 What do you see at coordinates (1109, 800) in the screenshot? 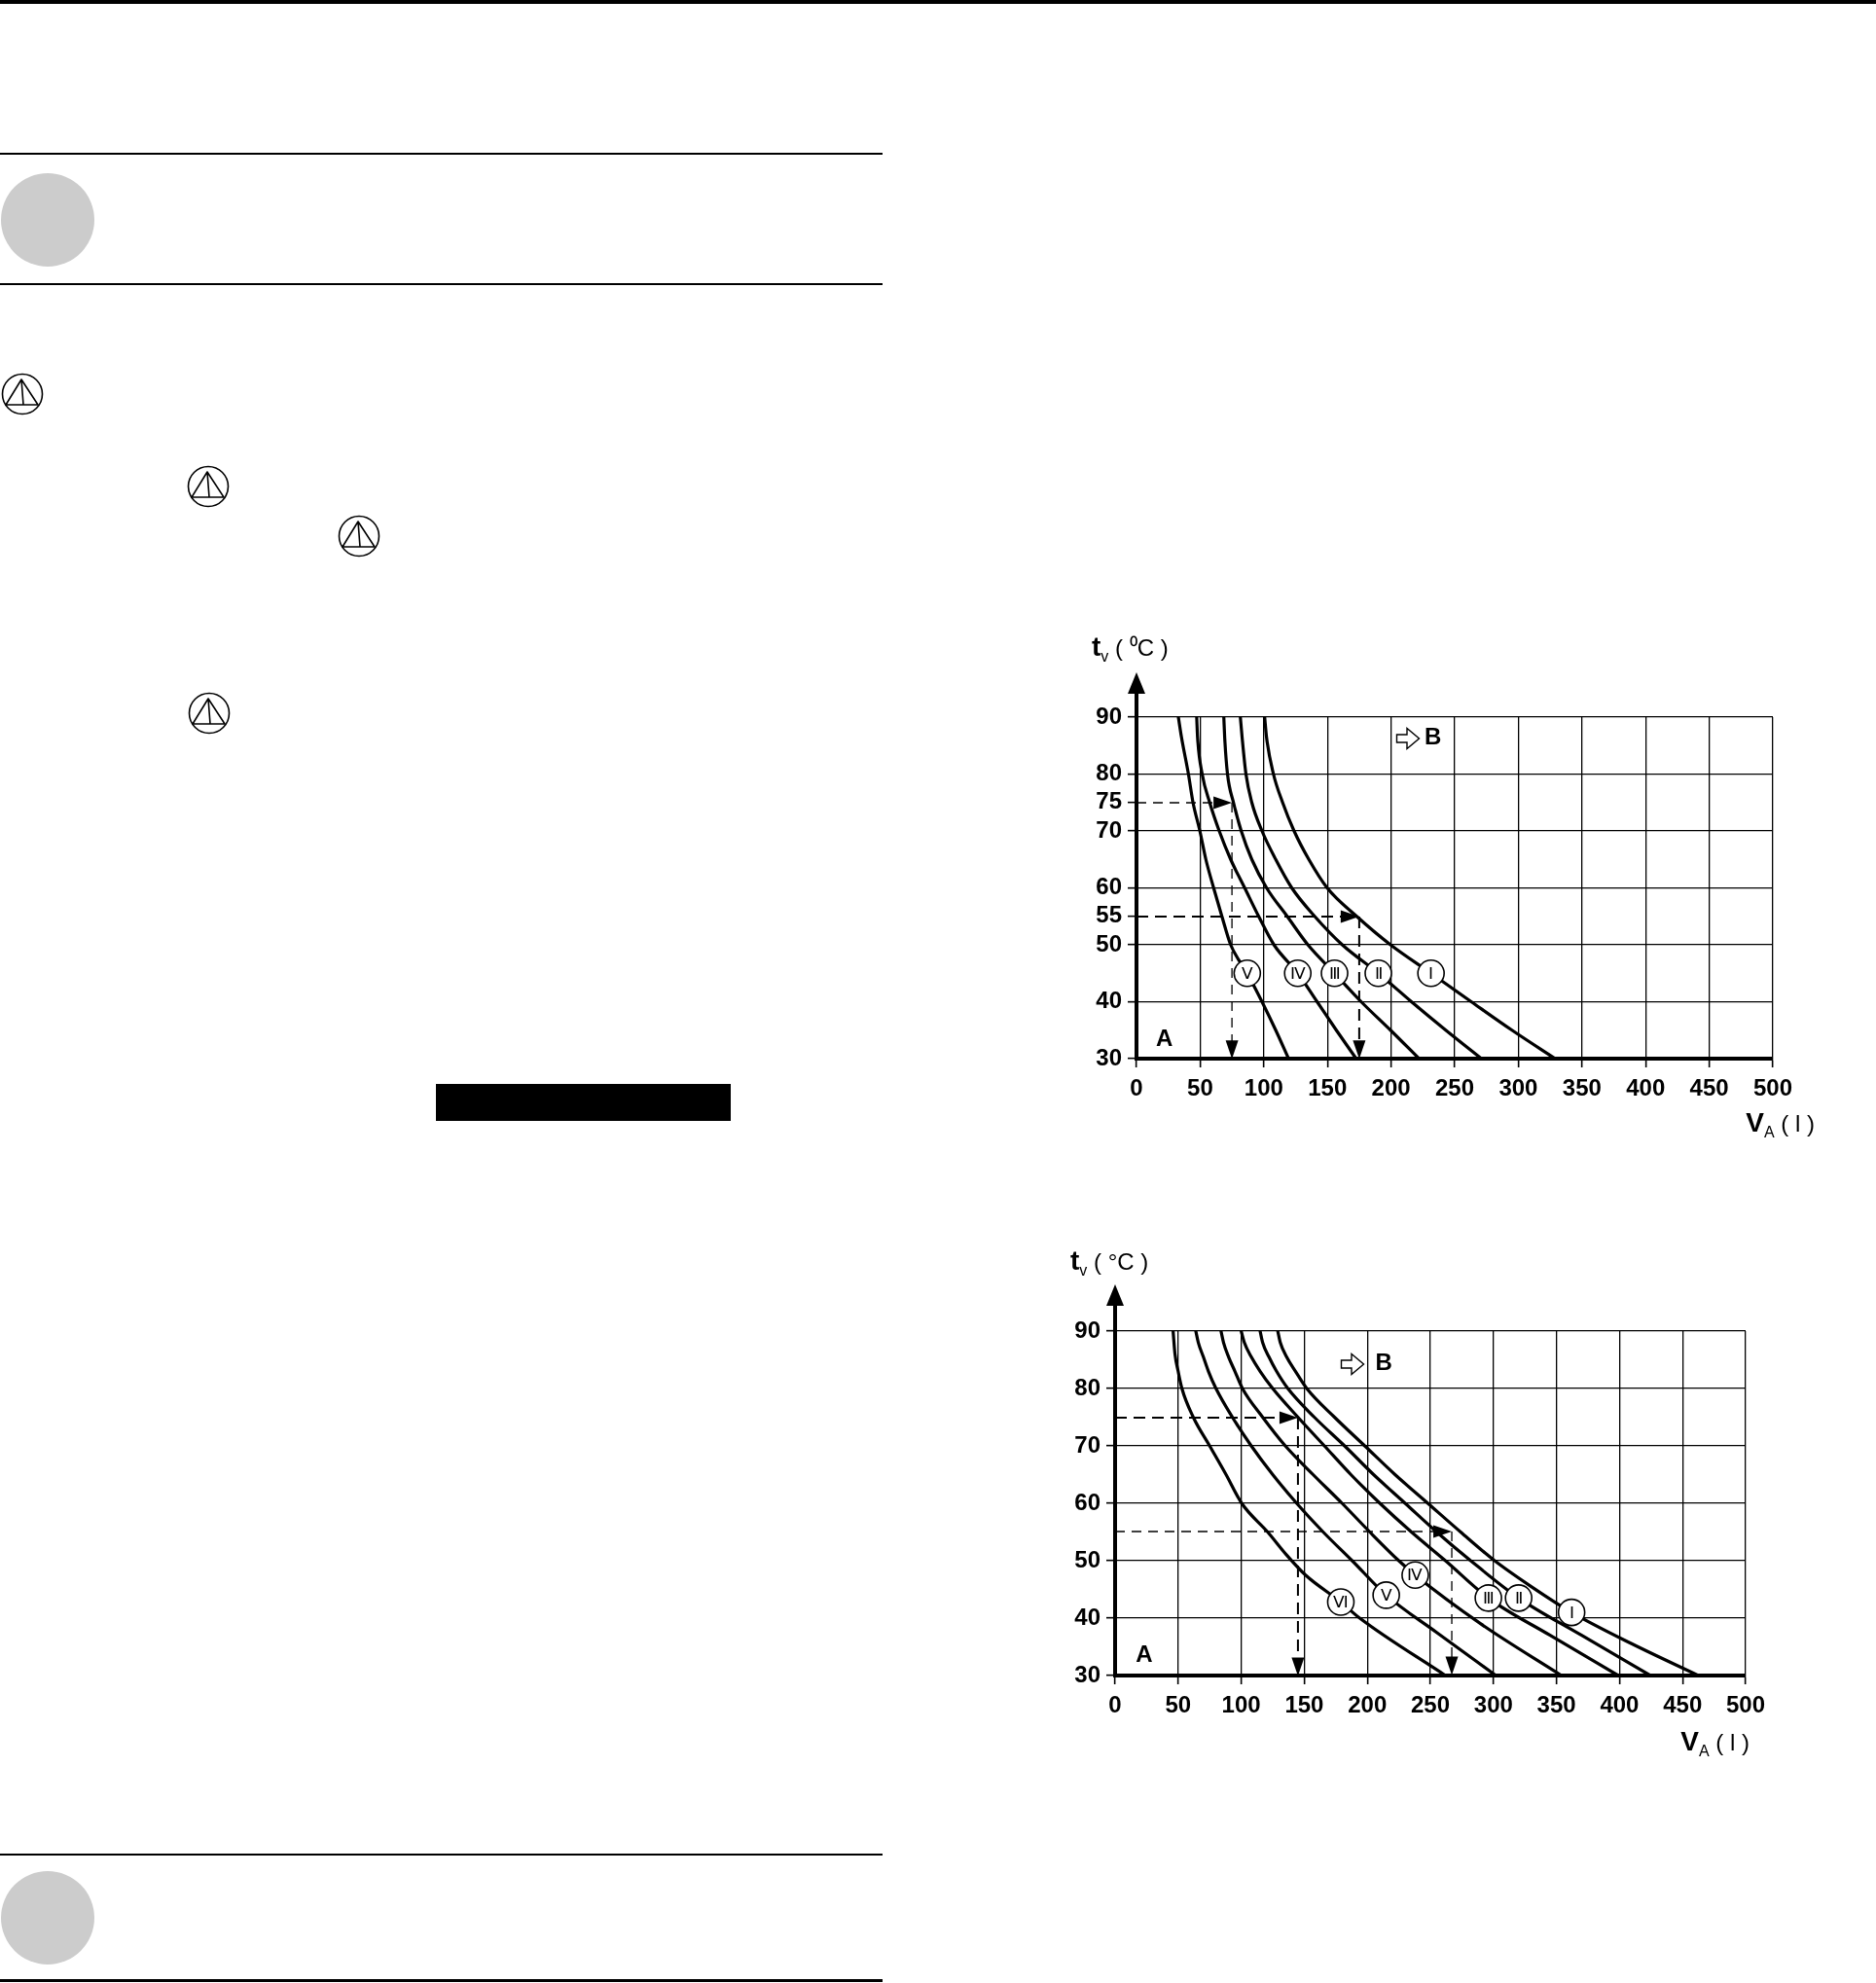
I see `y-tick-label: 75` at bounding box center [1109, 800].